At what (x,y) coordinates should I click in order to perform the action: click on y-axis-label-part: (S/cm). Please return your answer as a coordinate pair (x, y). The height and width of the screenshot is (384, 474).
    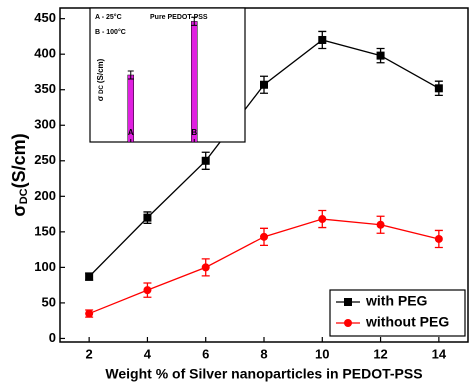
    Looking at the image, I should click on (19, 160).